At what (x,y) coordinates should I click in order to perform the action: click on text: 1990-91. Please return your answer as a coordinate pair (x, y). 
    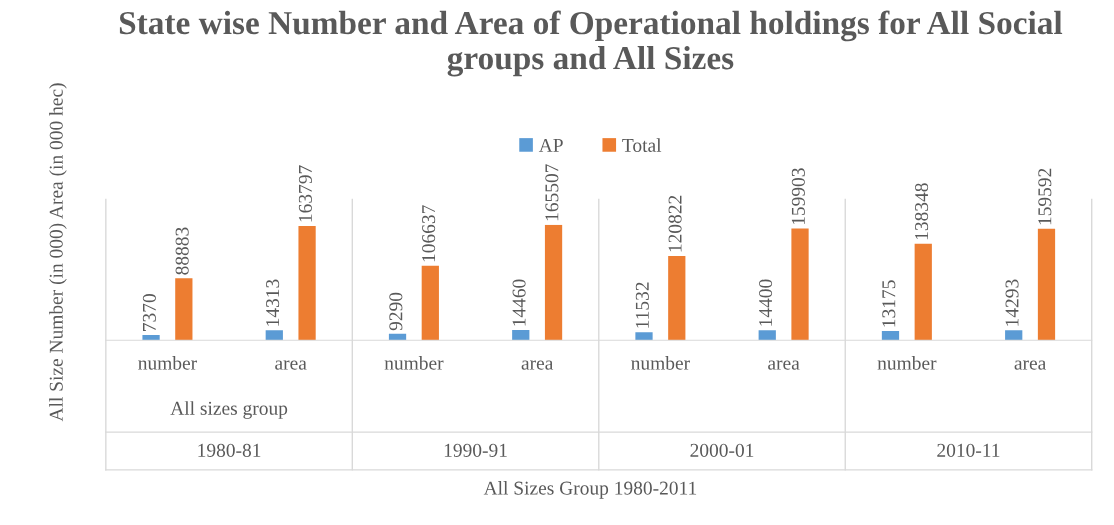
    Looking at the image, I should click on (475, 450).